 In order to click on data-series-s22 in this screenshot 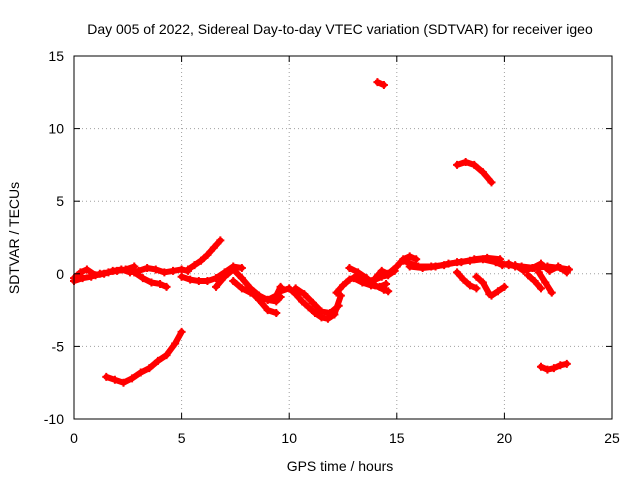, I will do `click(541, 268)`.